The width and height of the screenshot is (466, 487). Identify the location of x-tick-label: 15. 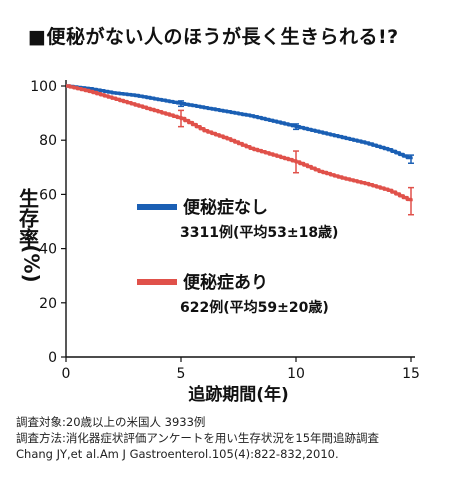
(411, 374).